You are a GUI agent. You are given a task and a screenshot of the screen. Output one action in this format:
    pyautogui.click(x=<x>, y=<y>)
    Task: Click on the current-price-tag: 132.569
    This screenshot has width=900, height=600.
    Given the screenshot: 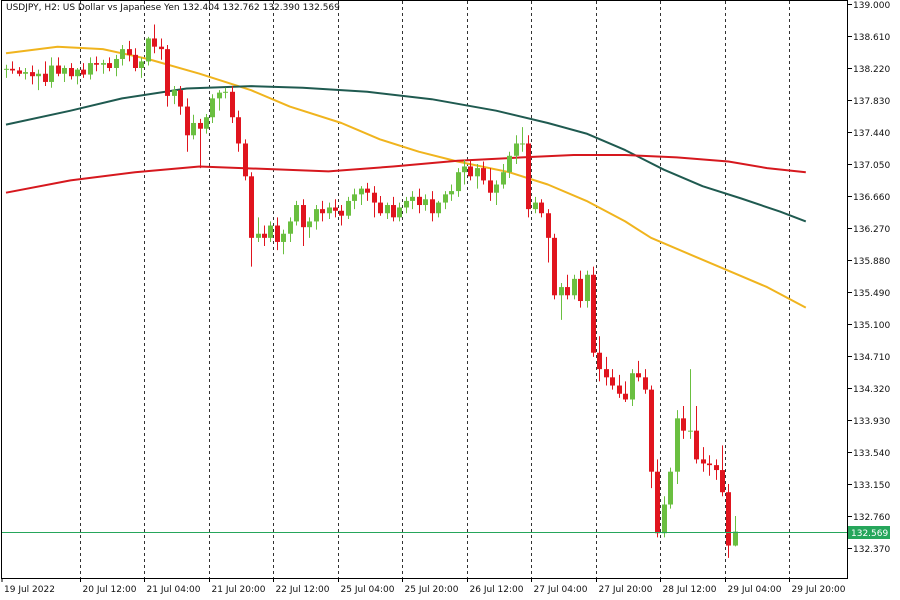 What is the action you would take?
    pyautogui.click(x=869, y=532)
    